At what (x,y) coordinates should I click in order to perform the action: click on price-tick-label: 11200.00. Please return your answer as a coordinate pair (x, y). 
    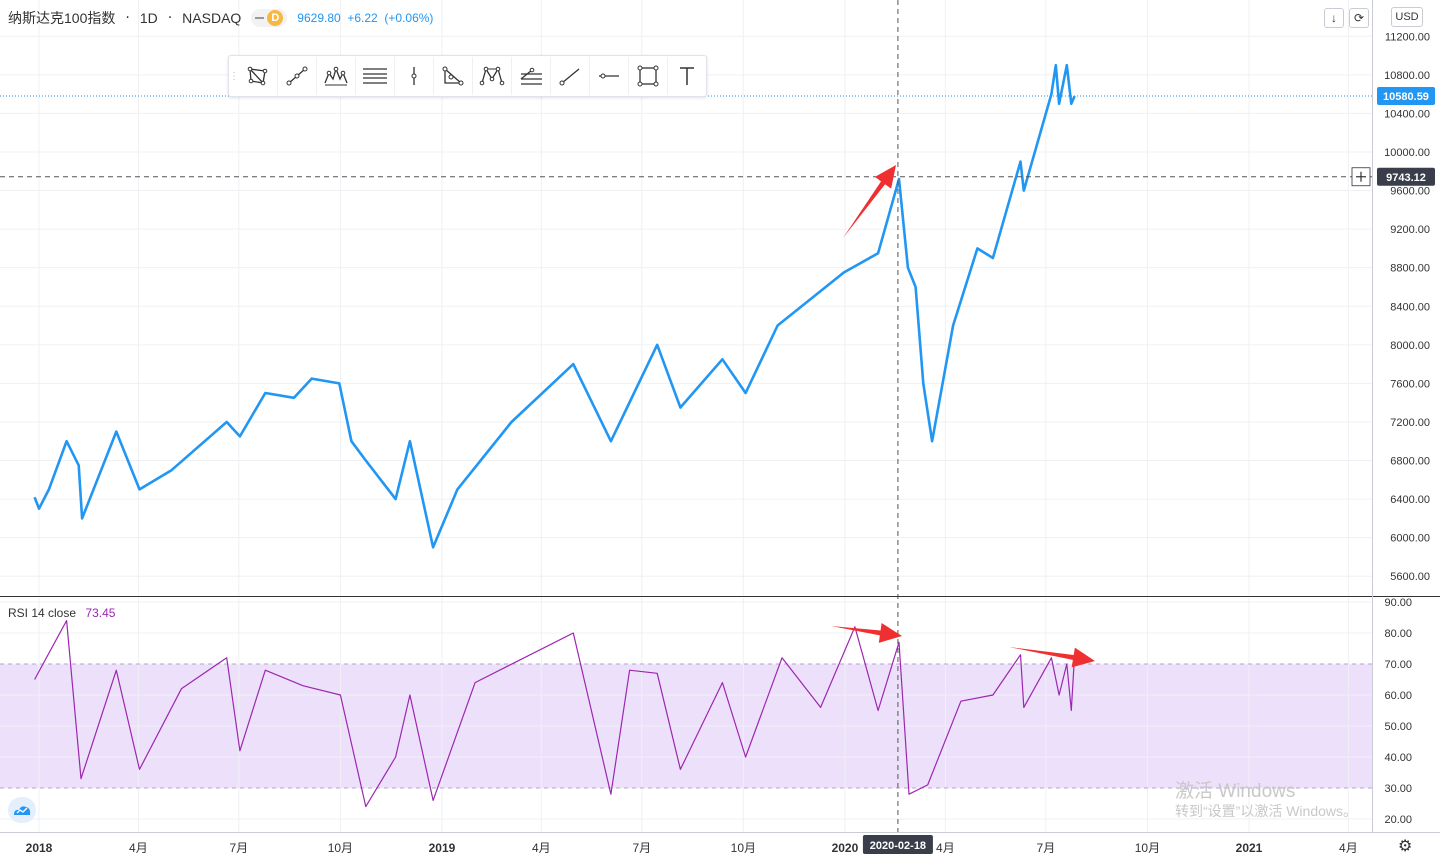
    Looking at the image, I should click on (1407, 37).